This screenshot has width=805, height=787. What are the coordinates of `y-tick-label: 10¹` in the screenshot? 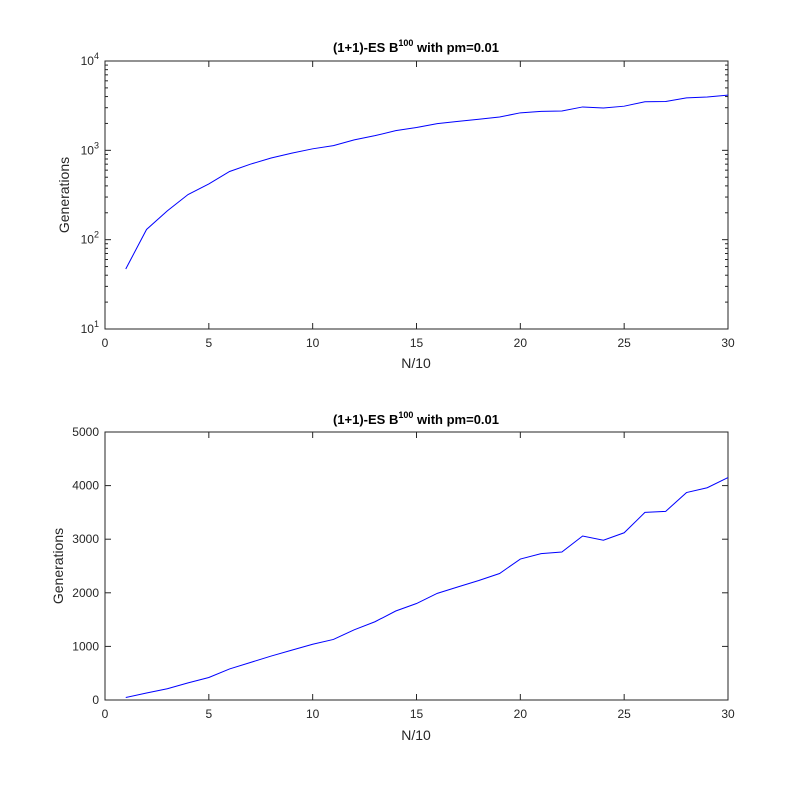 It's located at (90, 327).